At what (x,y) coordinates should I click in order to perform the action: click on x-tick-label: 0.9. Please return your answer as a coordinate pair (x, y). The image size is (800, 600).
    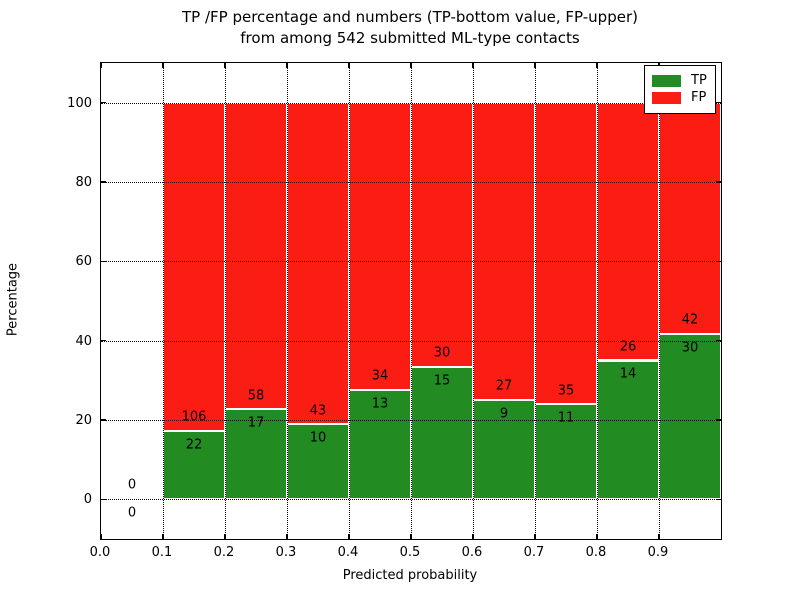
    Looking at the image, I should click on (658, 552).